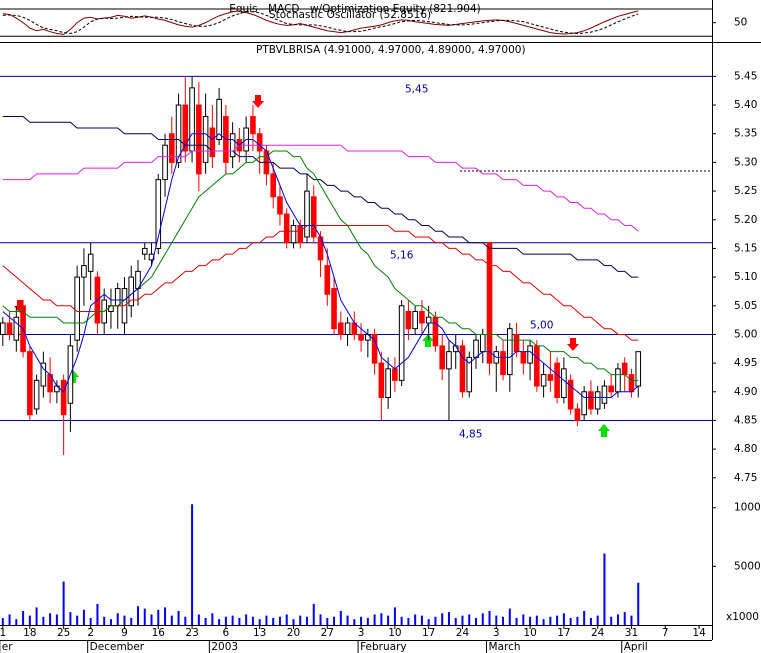  I want to click on x-tick-label: 2, so click(90, 633).